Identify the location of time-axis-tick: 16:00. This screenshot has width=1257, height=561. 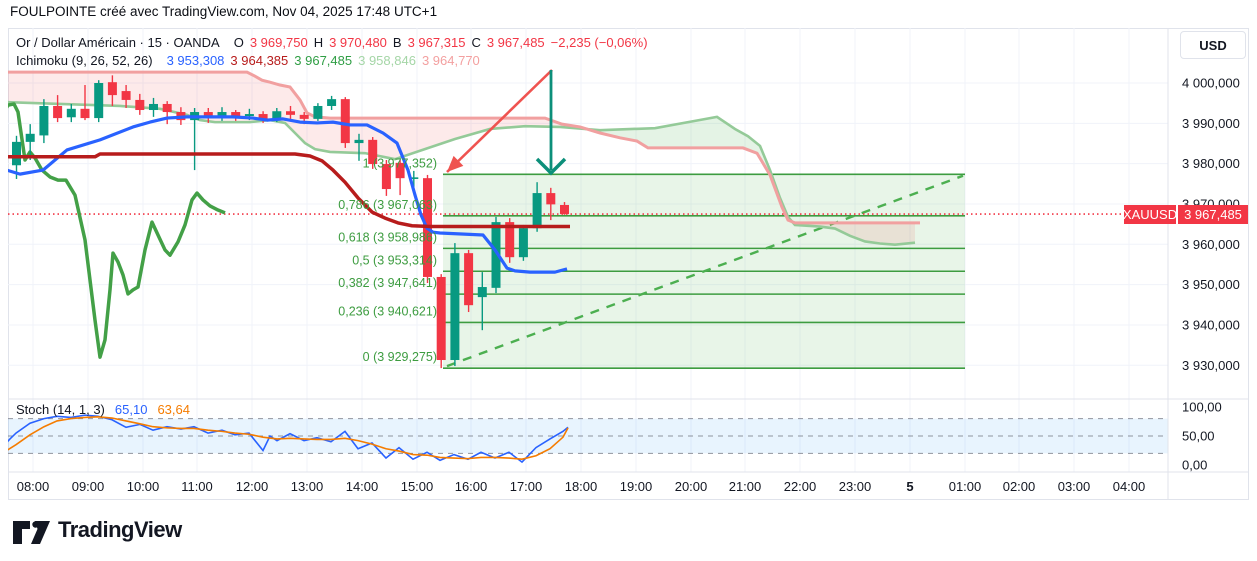
(471, 486).